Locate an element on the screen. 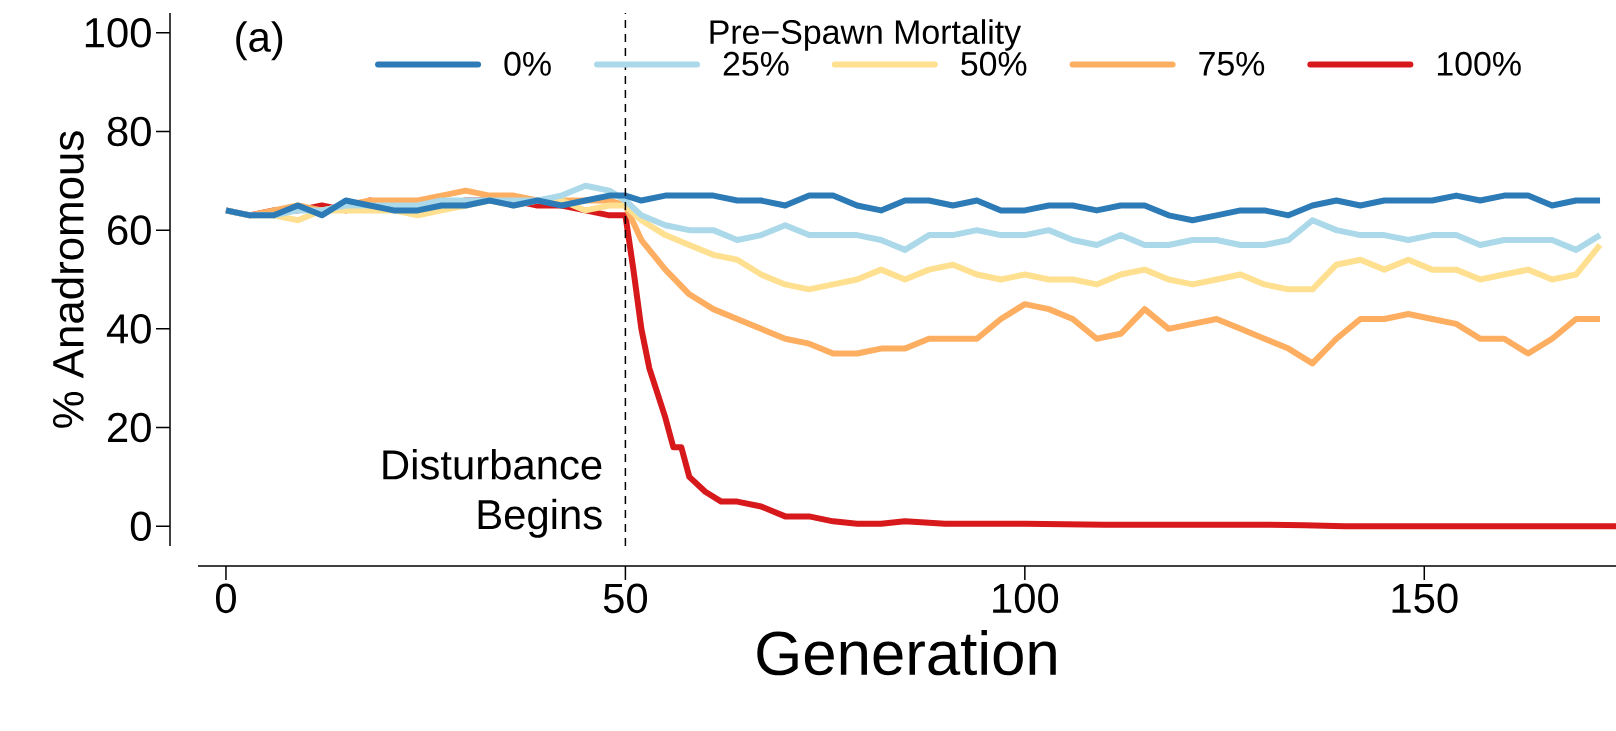  y-tick-label: 80 is located at coordinates (129, 131).